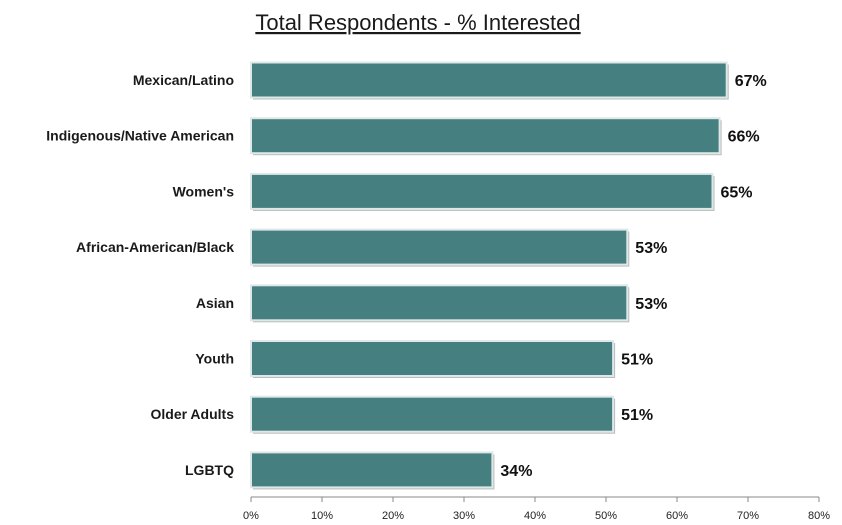 The image size is (842, 525). I want to click on data-label: 65%, so click(737, 192).